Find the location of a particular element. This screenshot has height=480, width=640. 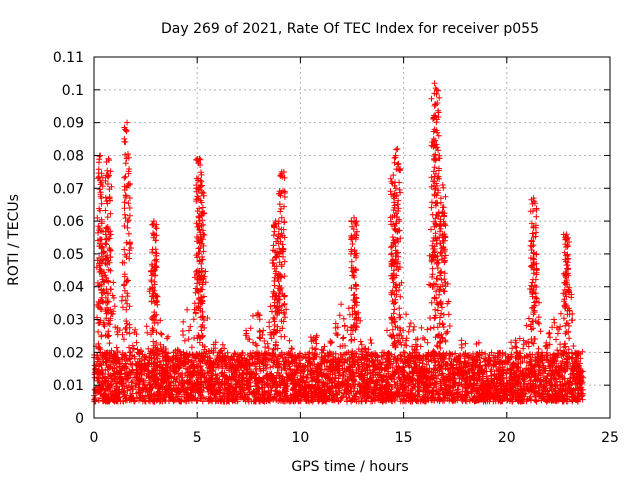

y-tick-label: 0.03 is located at coordinates (68, 321).